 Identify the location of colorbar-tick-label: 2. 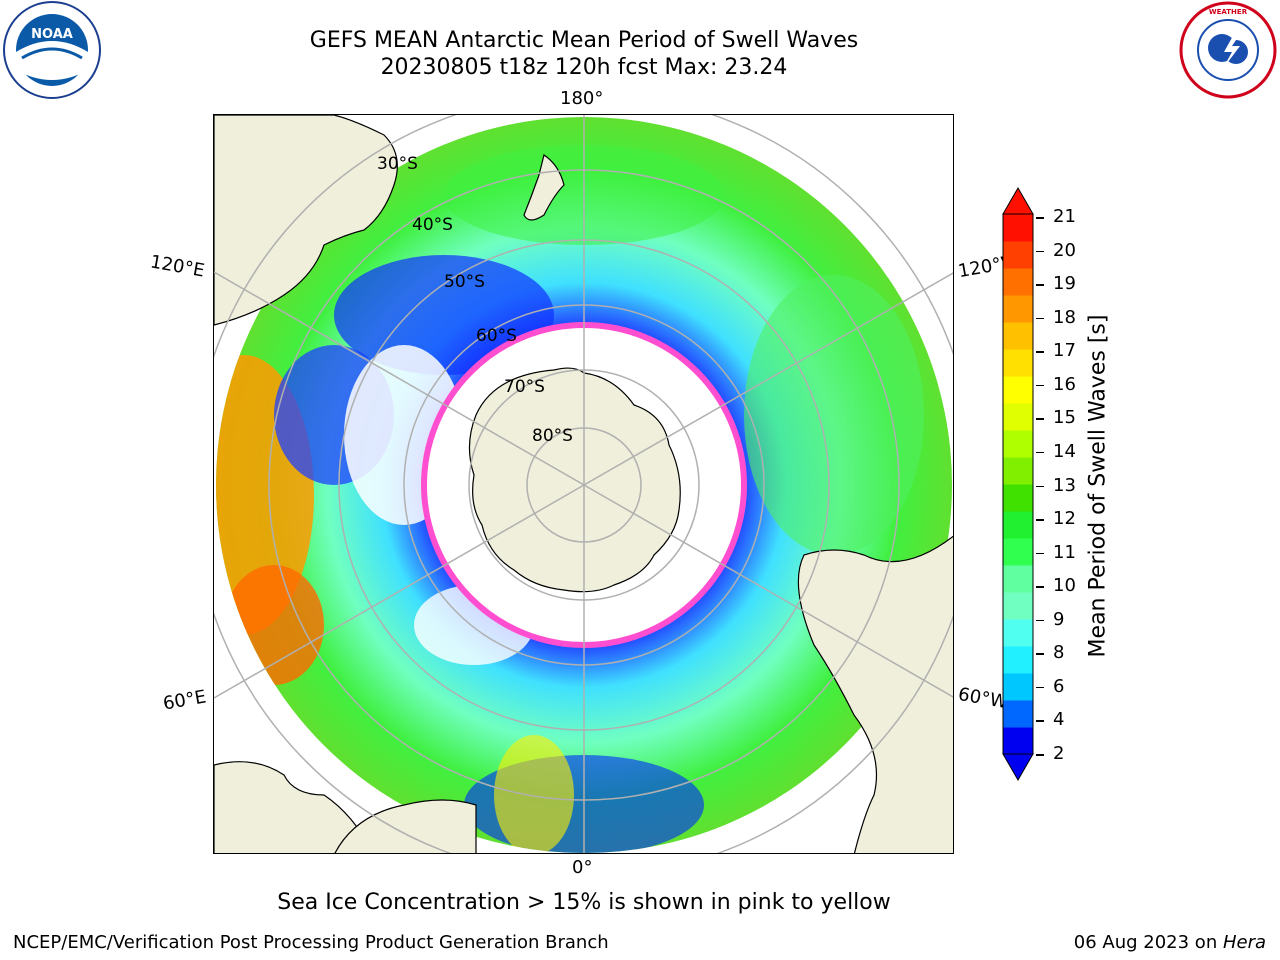
(1059, 753).